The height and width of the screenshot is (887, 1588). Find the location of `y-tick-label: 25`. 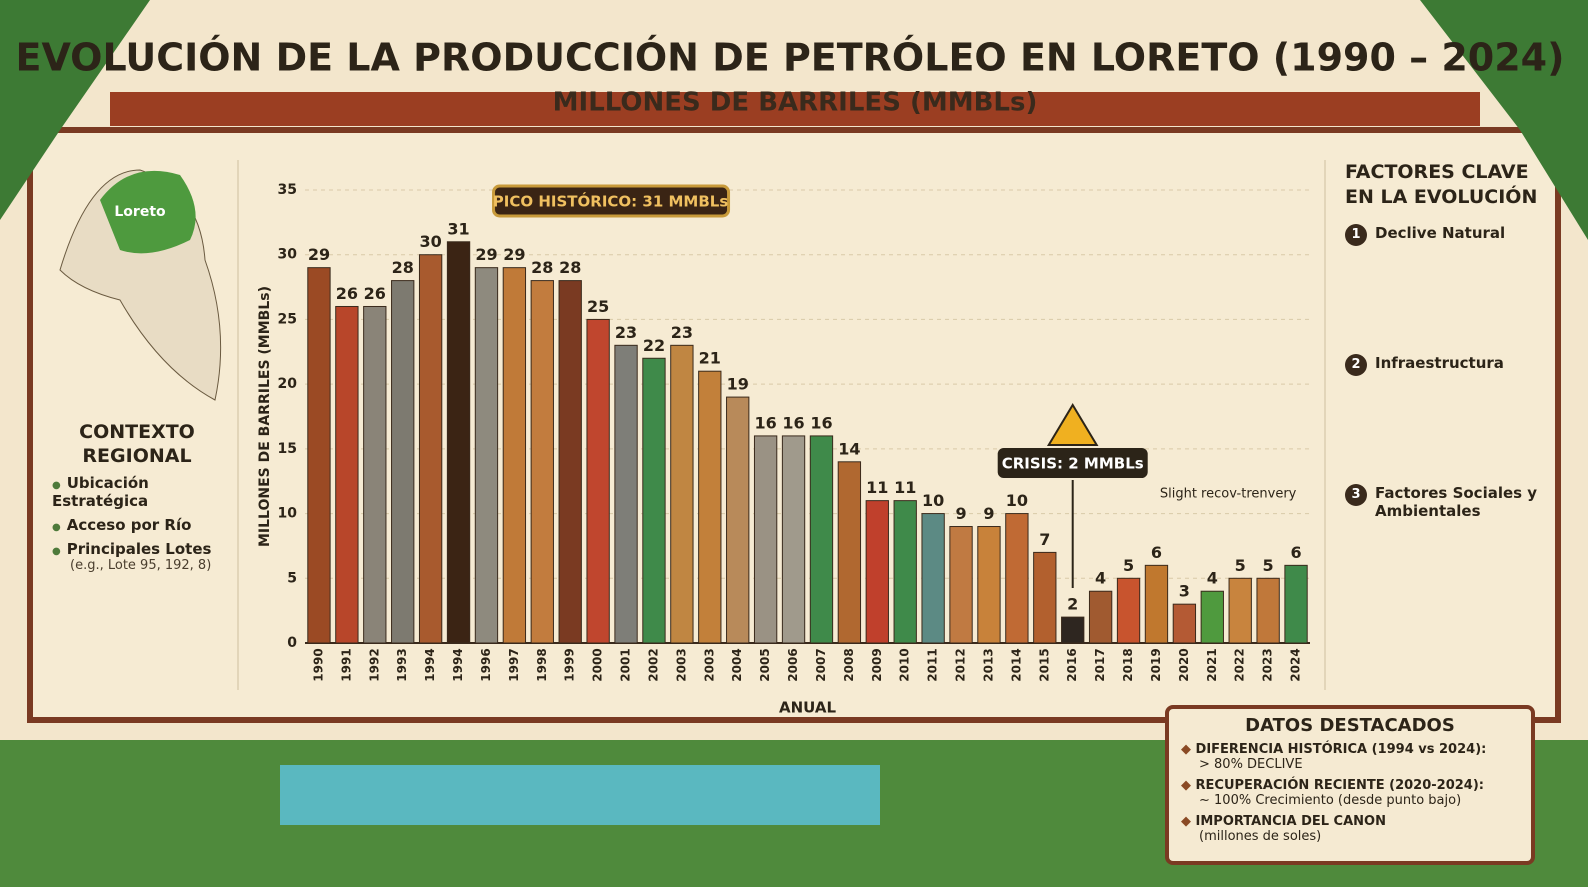

y-tick-label: 25 is located at coordinates (287, 319).